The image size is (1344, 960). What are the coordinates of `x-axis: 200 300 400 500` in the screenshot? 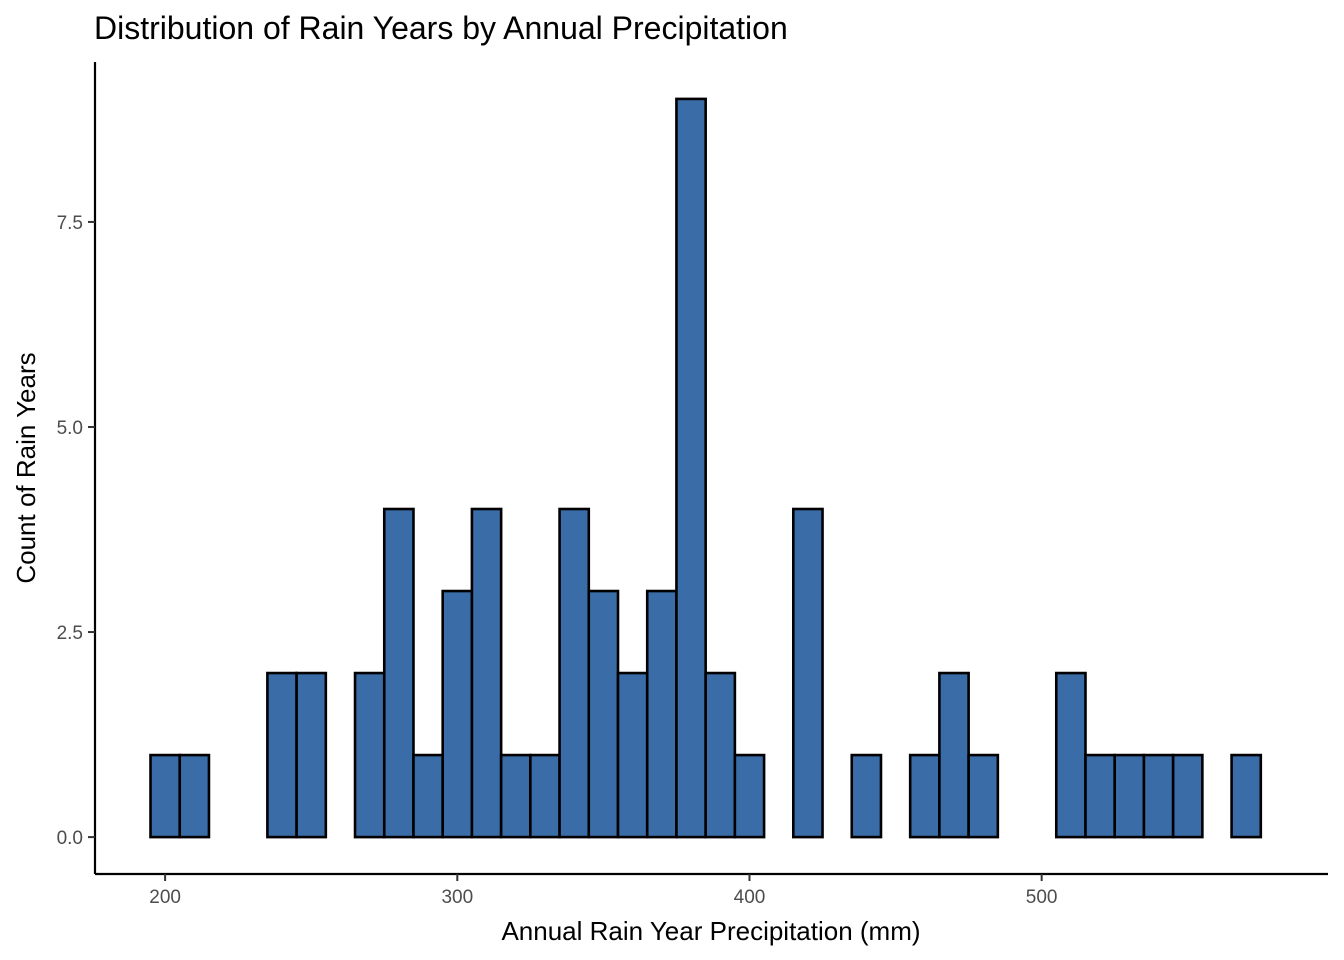 It's located at (711, 890).